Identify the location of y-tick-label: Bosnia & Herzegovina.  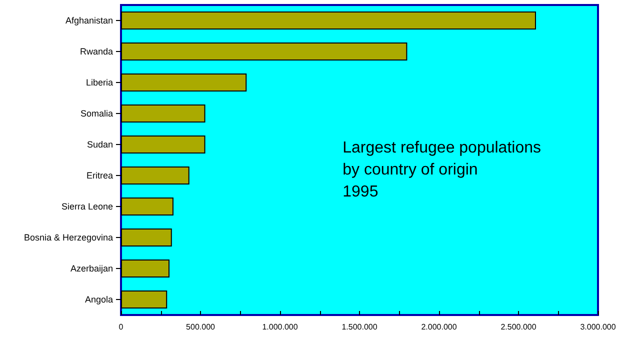
(68, 237).